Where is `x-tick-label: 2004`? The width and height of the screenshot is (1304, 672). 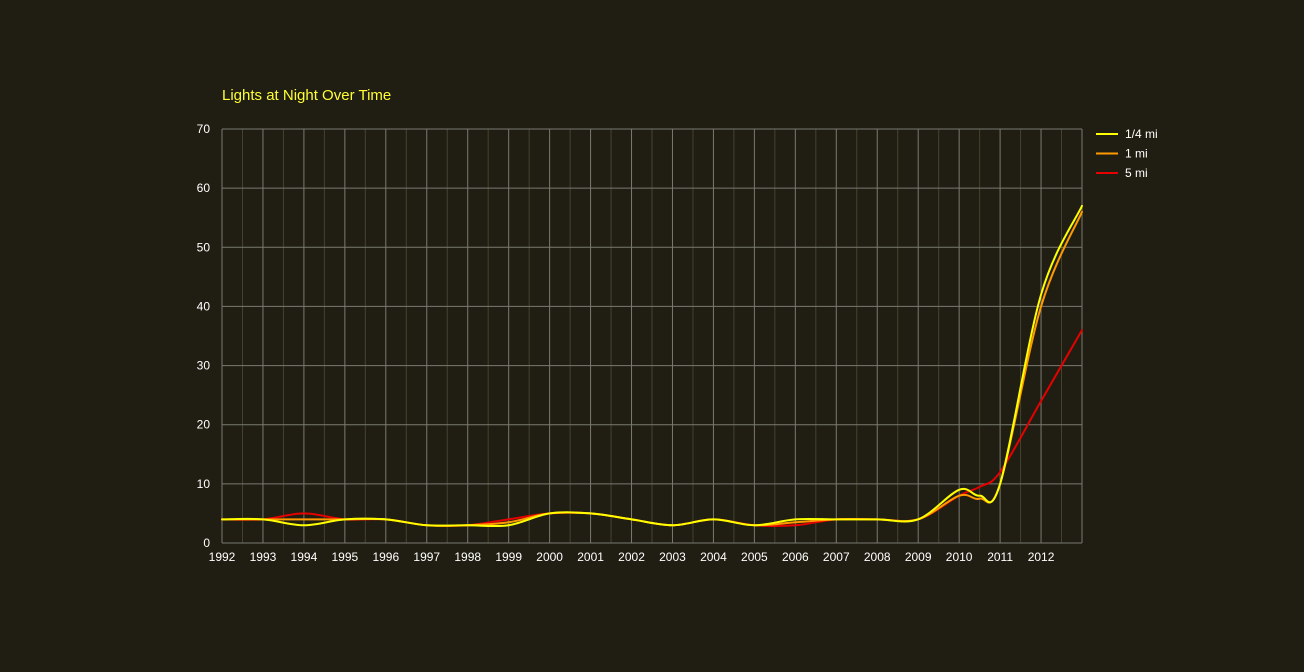
x-tick-label: 2004 is located at coordinates (713, 557).